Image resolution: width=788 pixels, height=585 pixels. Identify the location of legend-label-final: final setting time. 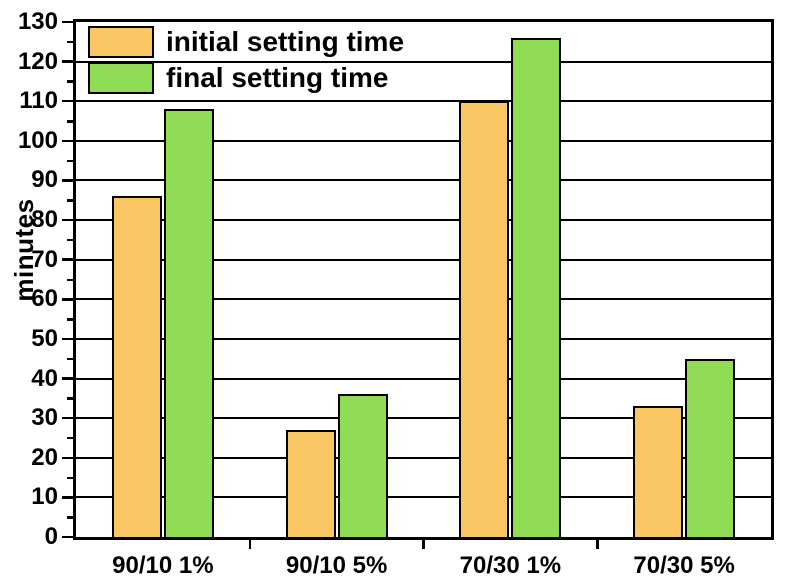
(277, 77).